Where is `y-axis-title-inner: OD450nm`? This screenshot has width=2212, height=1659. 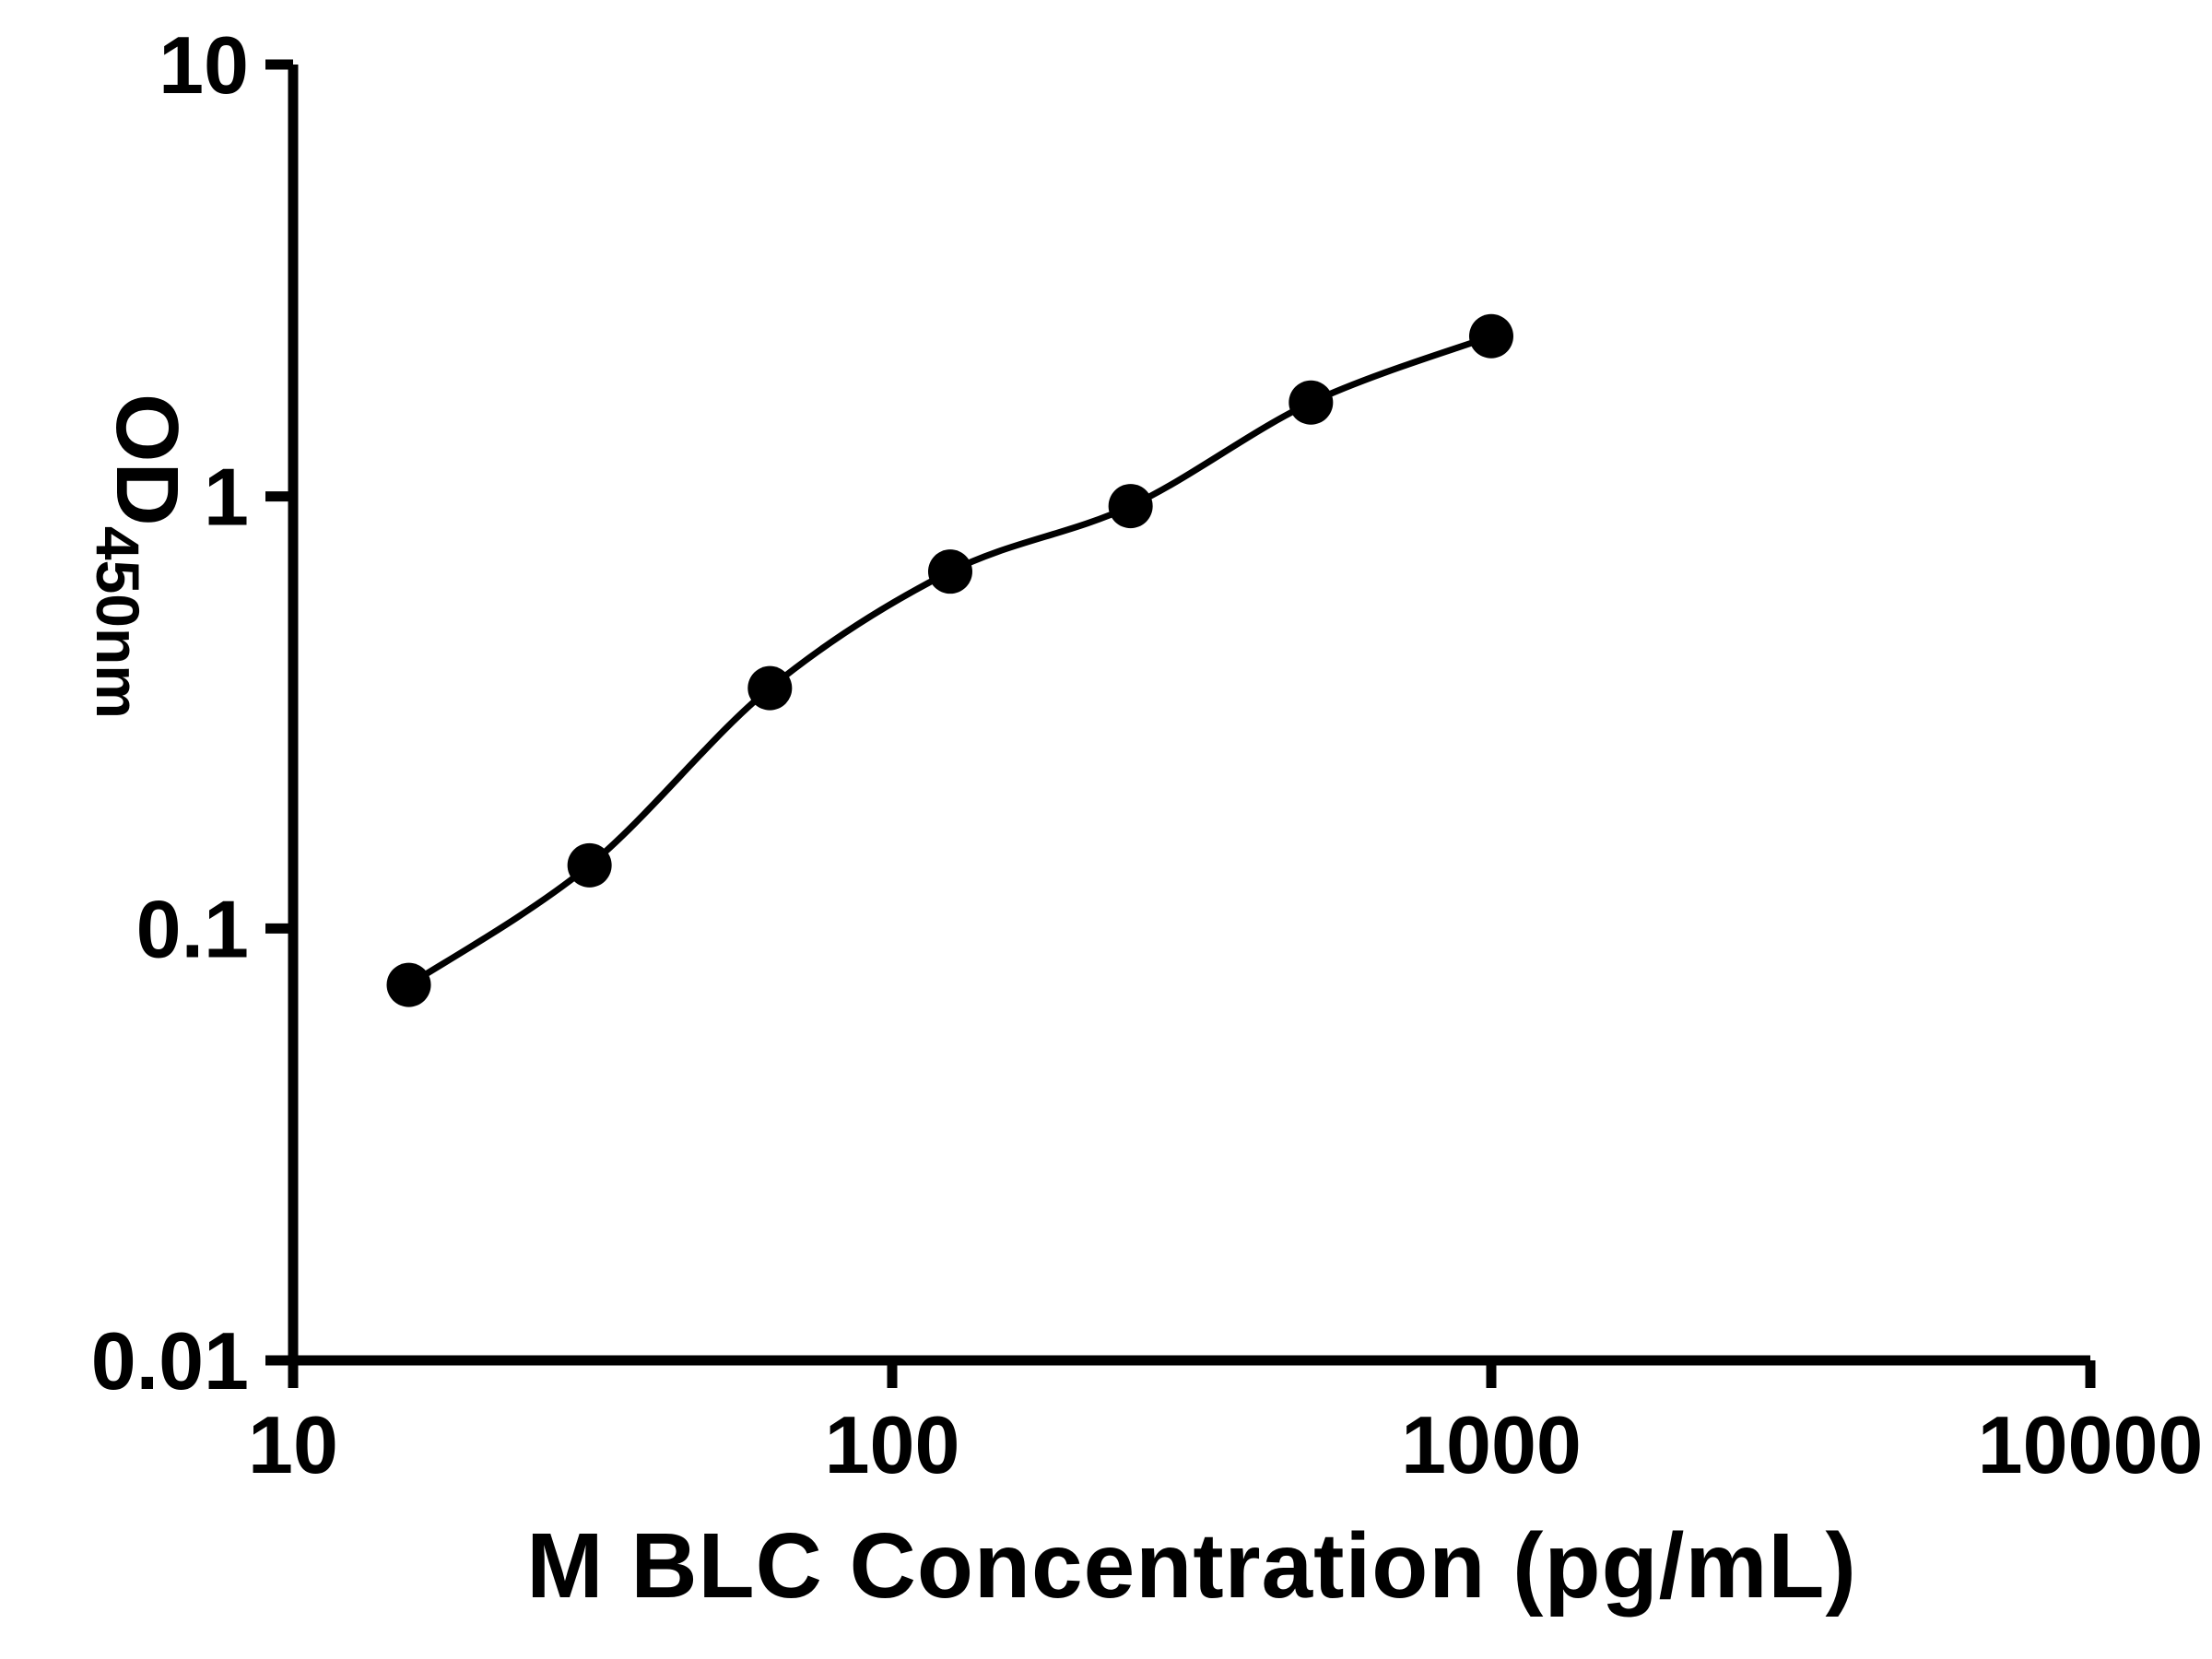
y-axis-title-inner: OD450nm is located at coordinates (140, 556).